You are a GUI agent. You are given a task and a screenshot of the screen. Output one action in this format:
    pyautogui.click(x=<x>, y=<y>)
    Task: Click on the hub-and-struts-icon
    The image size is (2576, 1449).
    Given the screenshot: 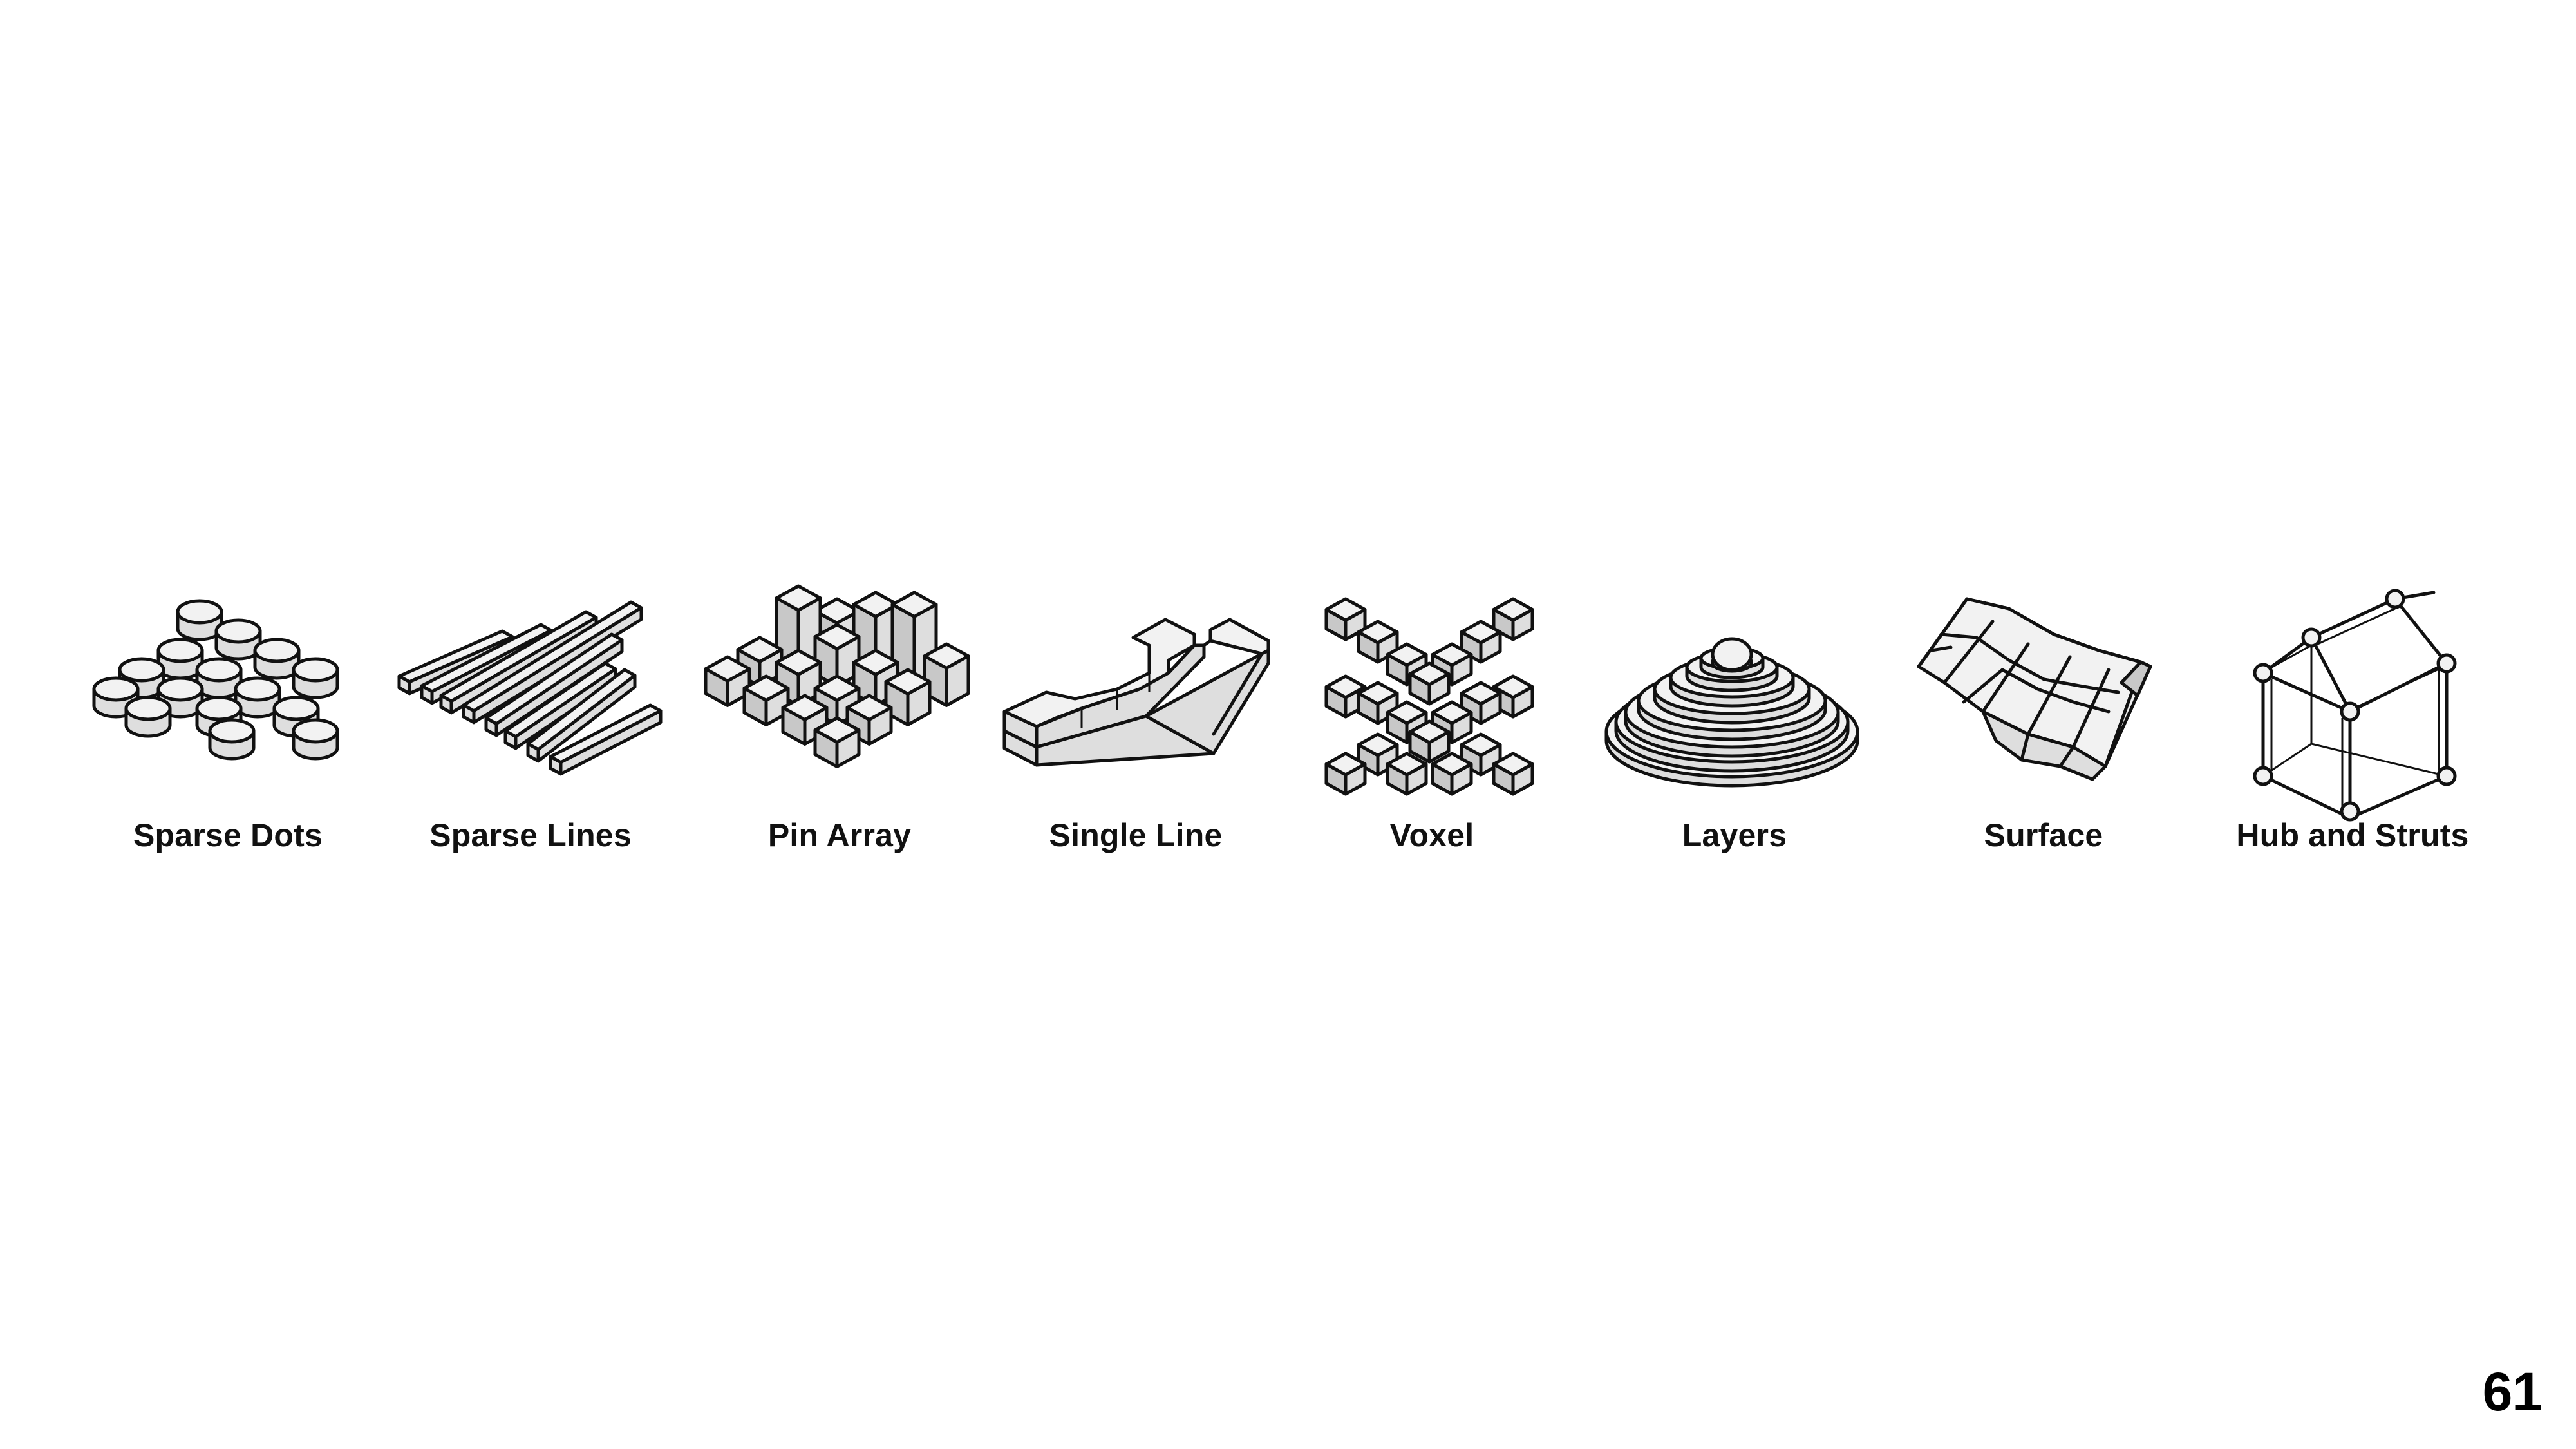 What is the action you would take?
    pyautogui.click(x=2350, y=697)
    